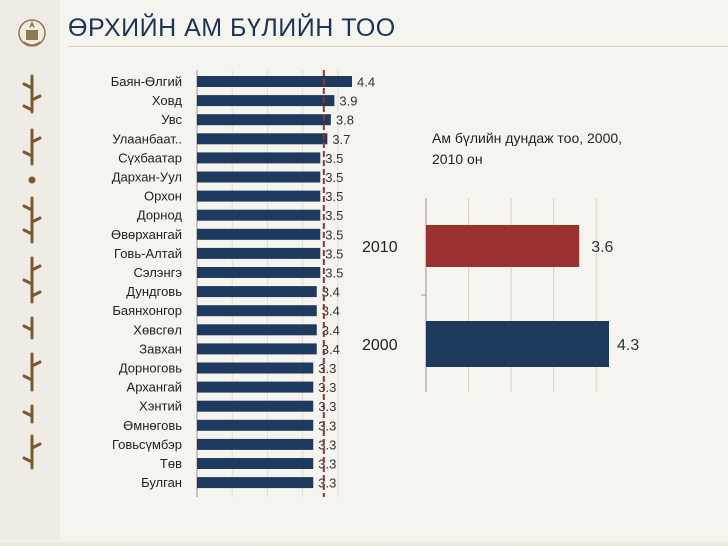  What do you see at coordinates (150, 368) in the screenshot?
I see `left-category-label: Дорноговь` at bounding box center [150, 368].